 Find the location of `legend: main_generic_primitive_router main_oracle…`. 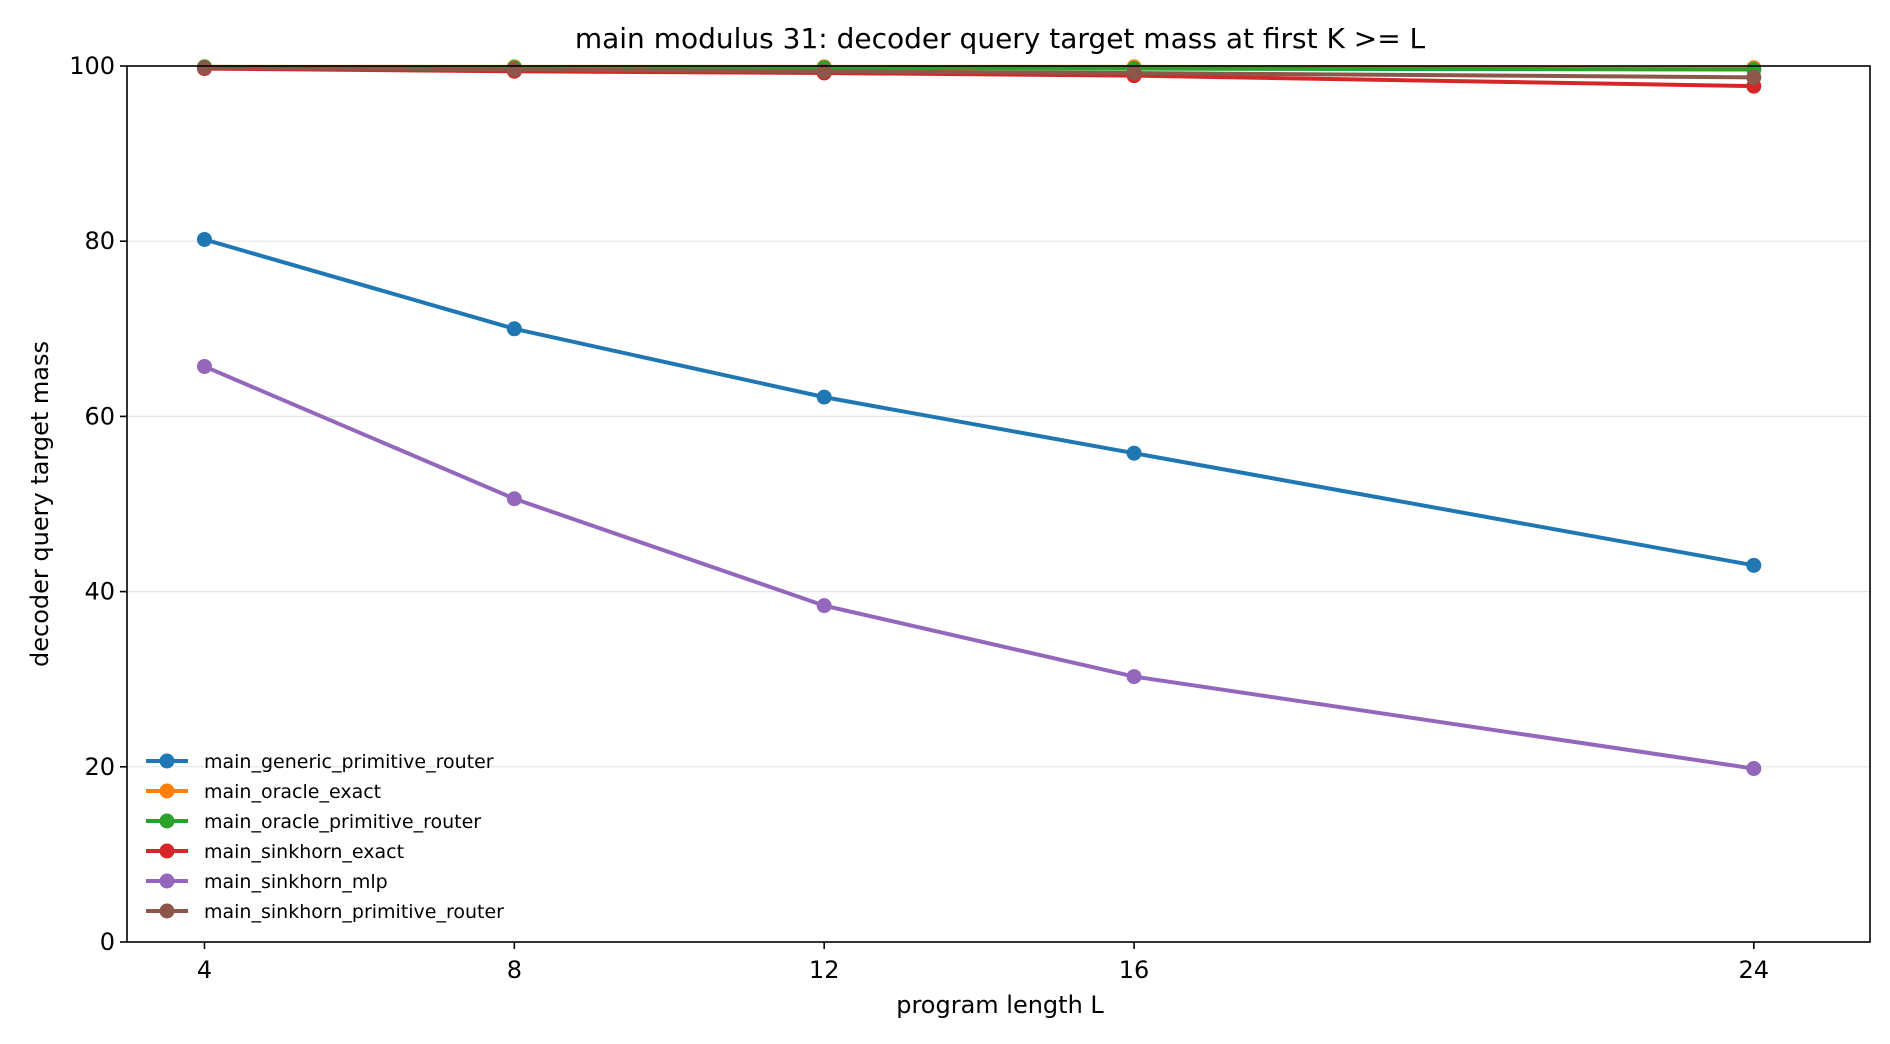

legend: main_generic_primitive_router main_oracle… is located at coordinates (325, 837).